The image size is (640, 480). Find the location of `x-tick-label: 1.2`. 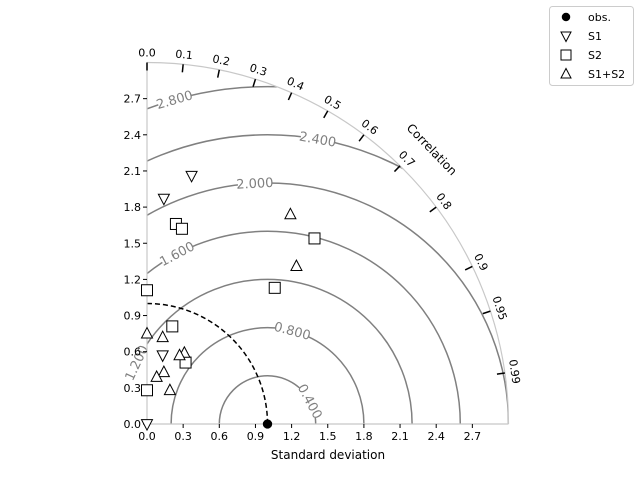

x-tick-label: 1.2 is located at coordinates (292, 436).